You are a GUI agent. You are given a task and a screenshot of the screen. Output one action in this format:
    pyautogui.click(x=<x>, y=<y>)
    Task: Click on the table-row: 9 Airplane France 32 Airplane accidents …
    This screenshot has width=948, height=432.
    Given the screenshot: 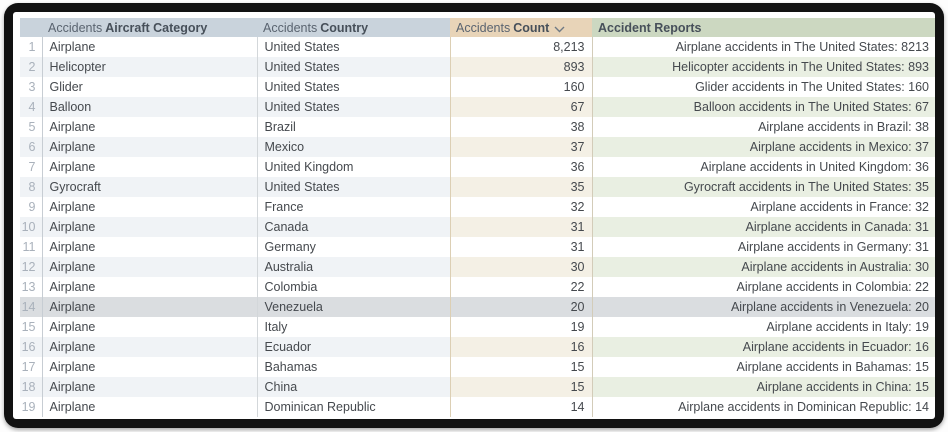 What is the action you would take?
    pyautogui.click(x=477, y=207)
    